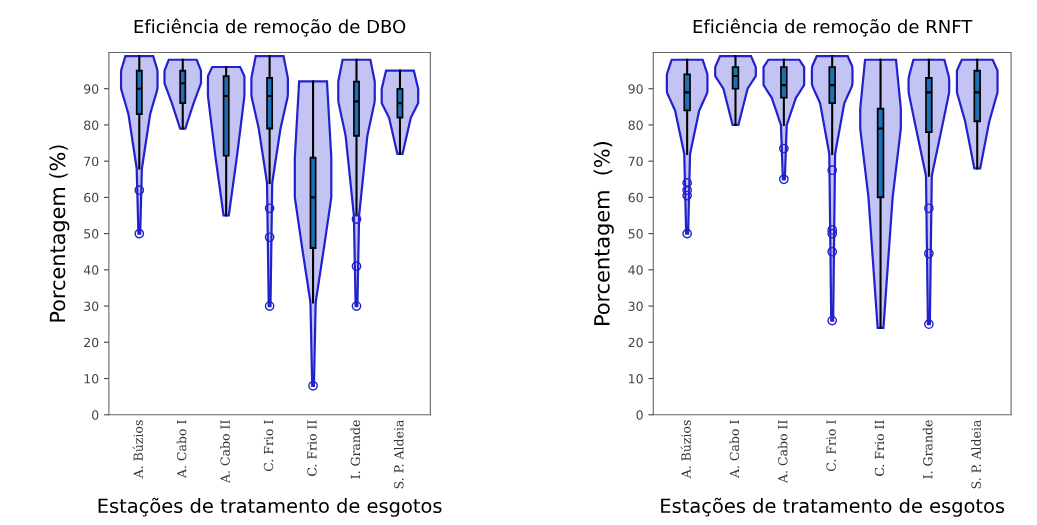  What do you see at coordinates (833, 27) in the screenshot?
I see `chart-title: Eficiência de remoção de RNFT` at bounding box center [833, 27].